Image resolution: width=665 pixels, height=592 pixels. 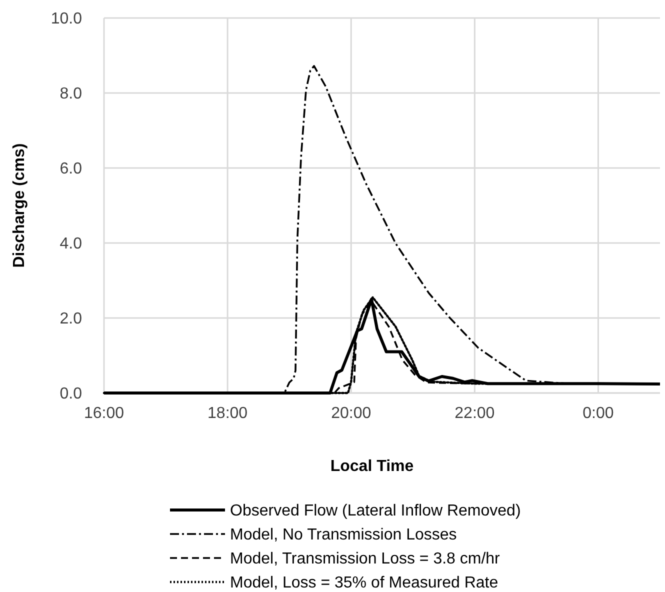 I want to click on x-tick-label: 18:00, so click(x=228, y=413).